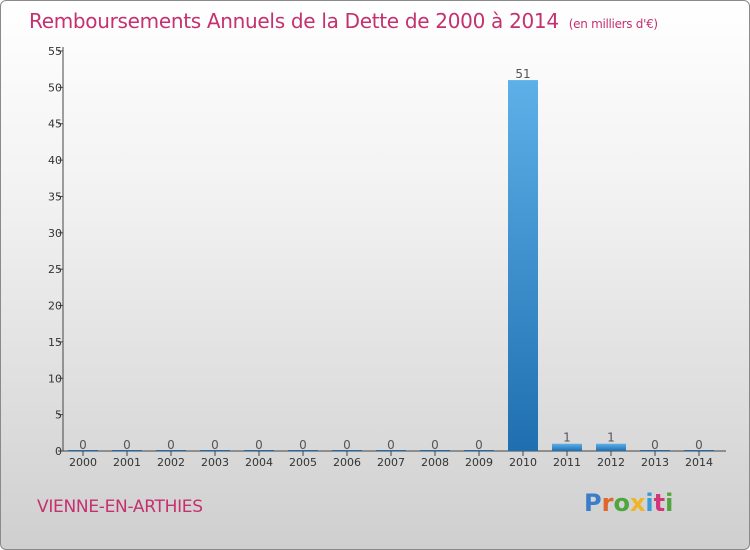  I want to click on y-tick-label: 20, so click(55, 306).